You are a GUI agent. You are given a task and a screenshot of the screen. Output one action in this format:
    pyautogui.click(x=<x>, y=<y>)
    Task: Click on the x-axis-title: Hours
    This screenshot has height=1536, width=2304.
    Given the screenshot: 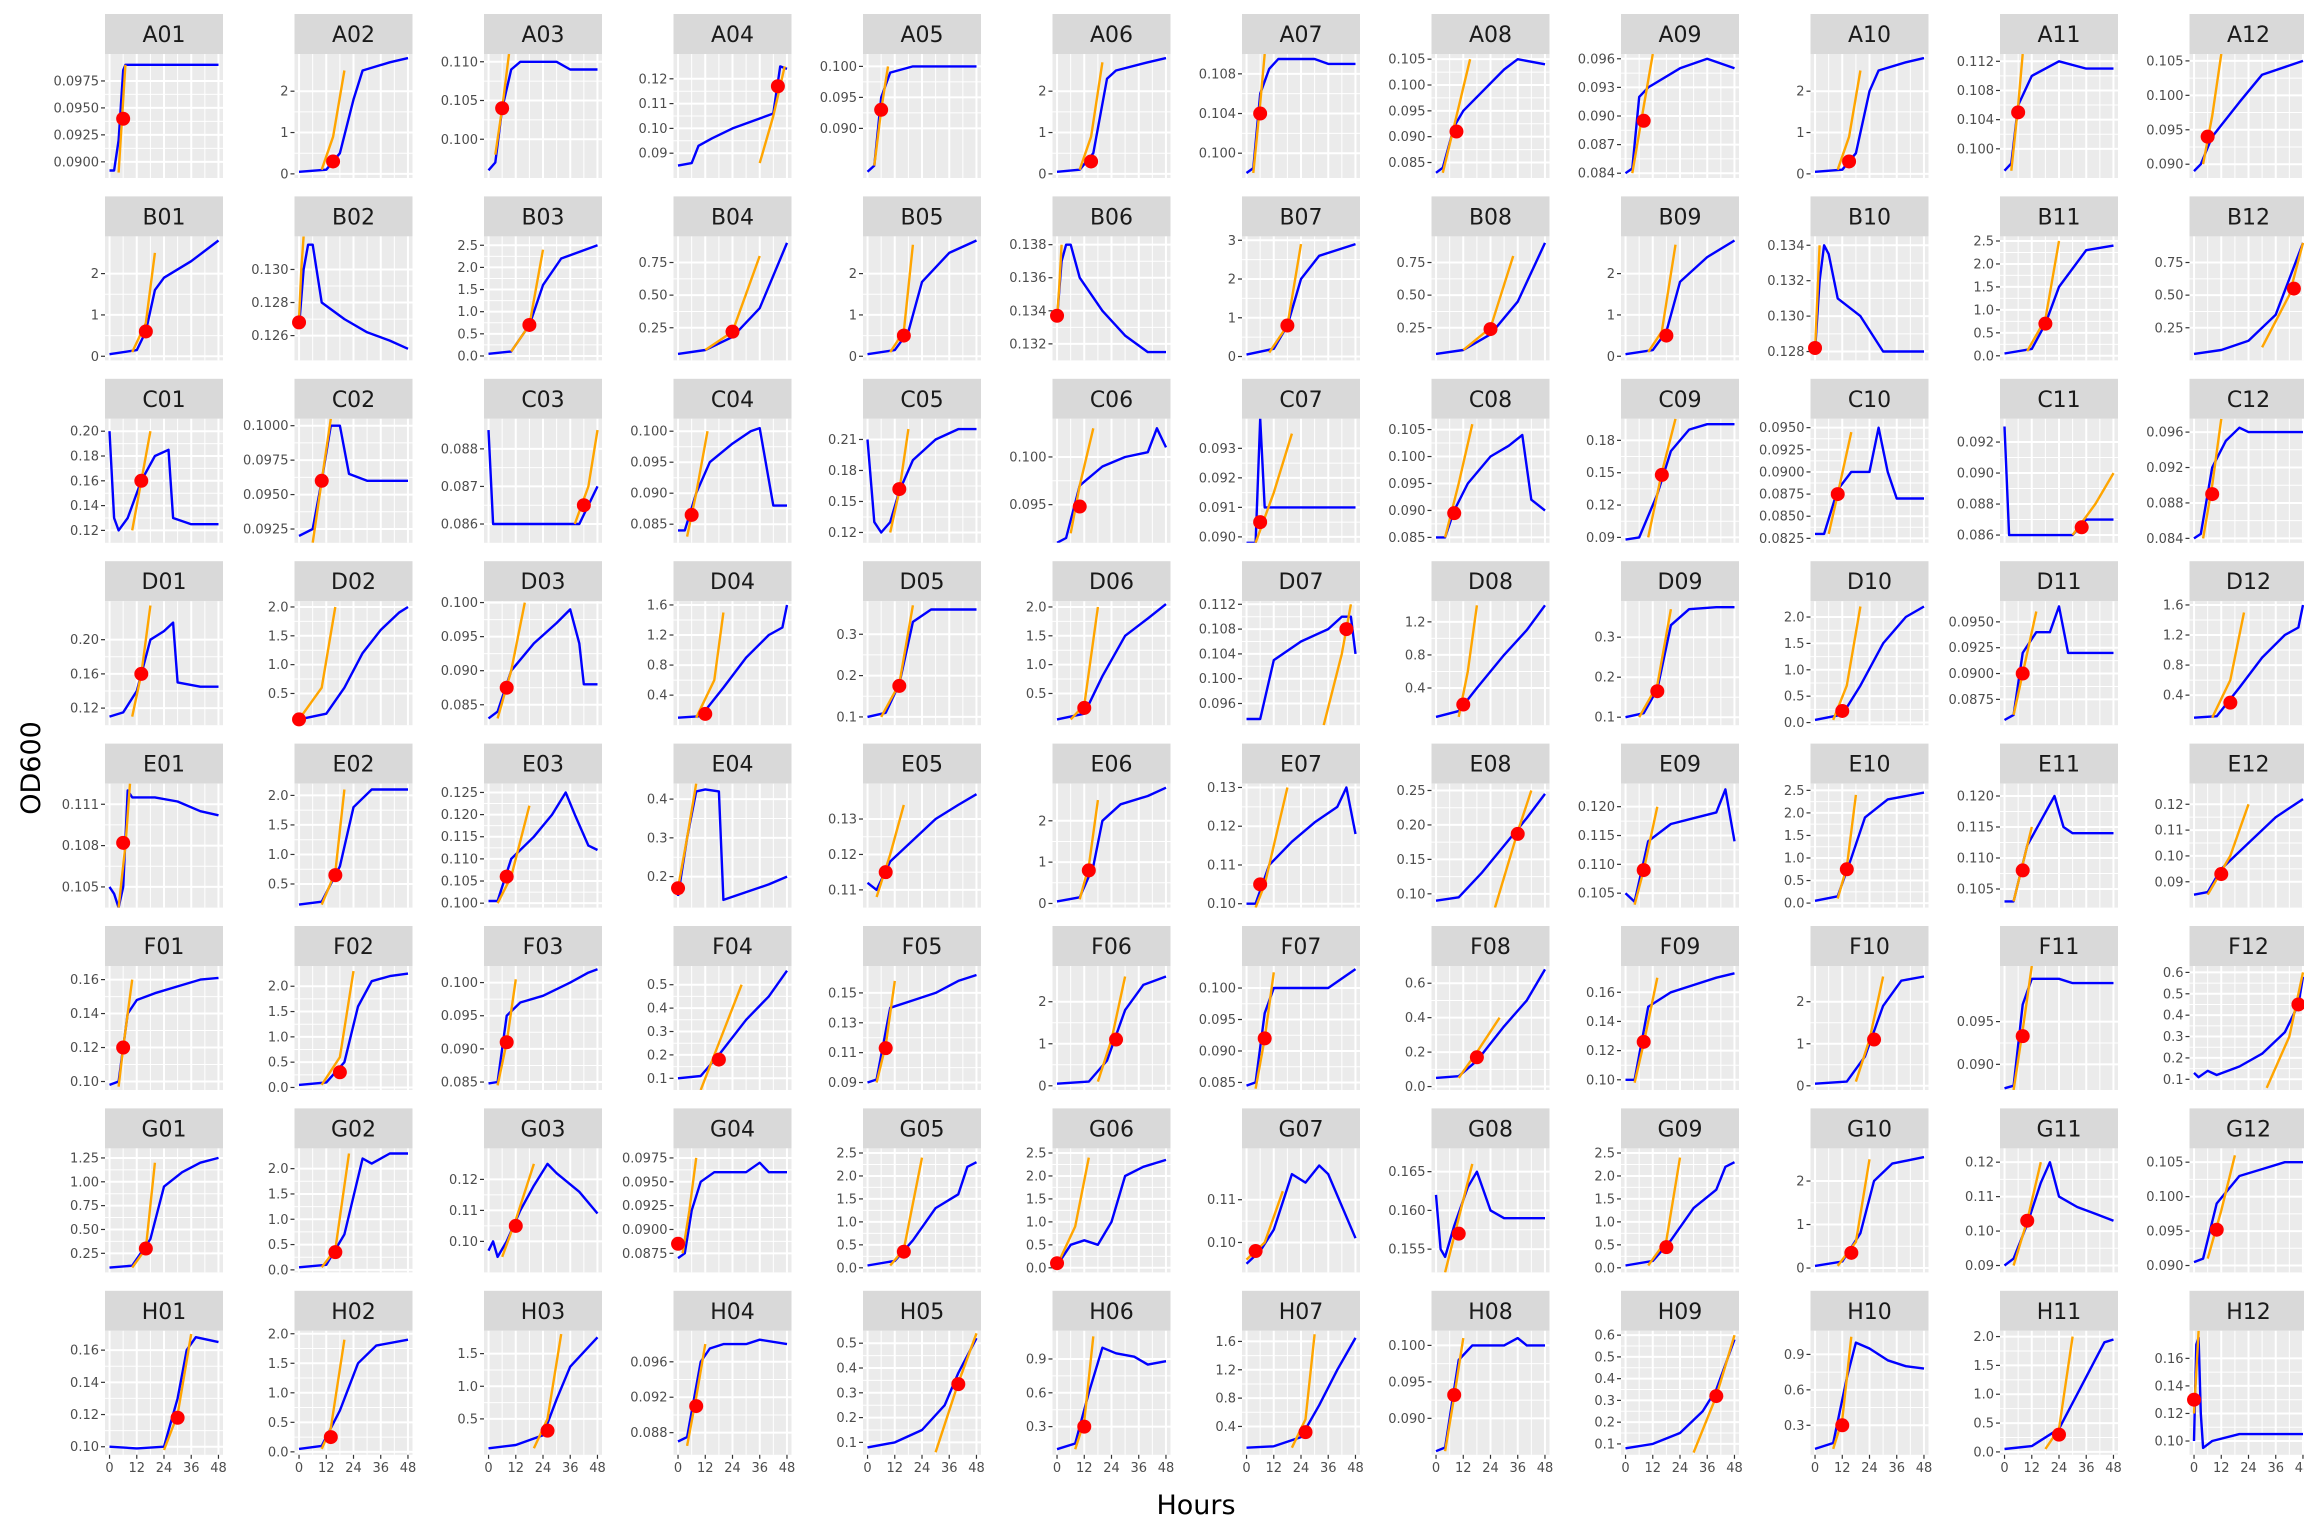 What is the action you would take?
    pyautogui.click(x=1195, y=1505)
    